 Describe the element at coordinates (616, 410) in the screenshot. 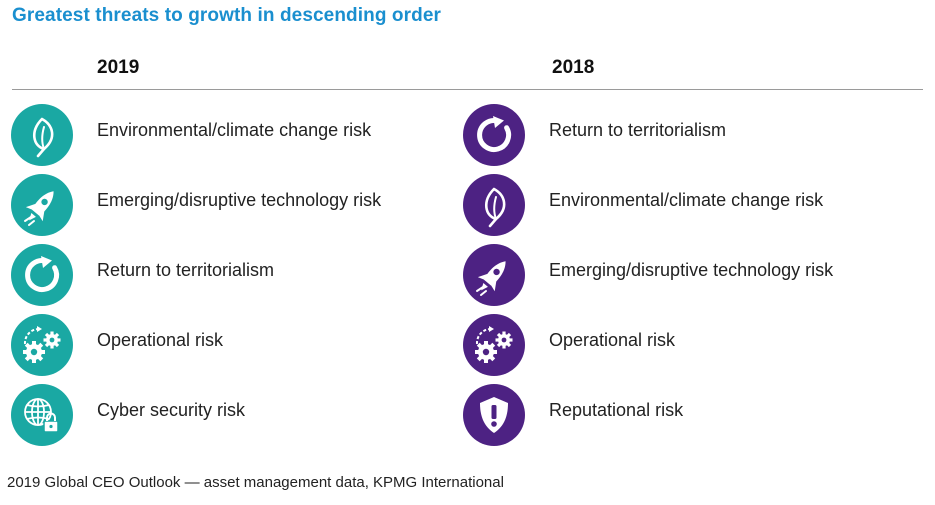

I see `item-label: Reputational risk` at that location.